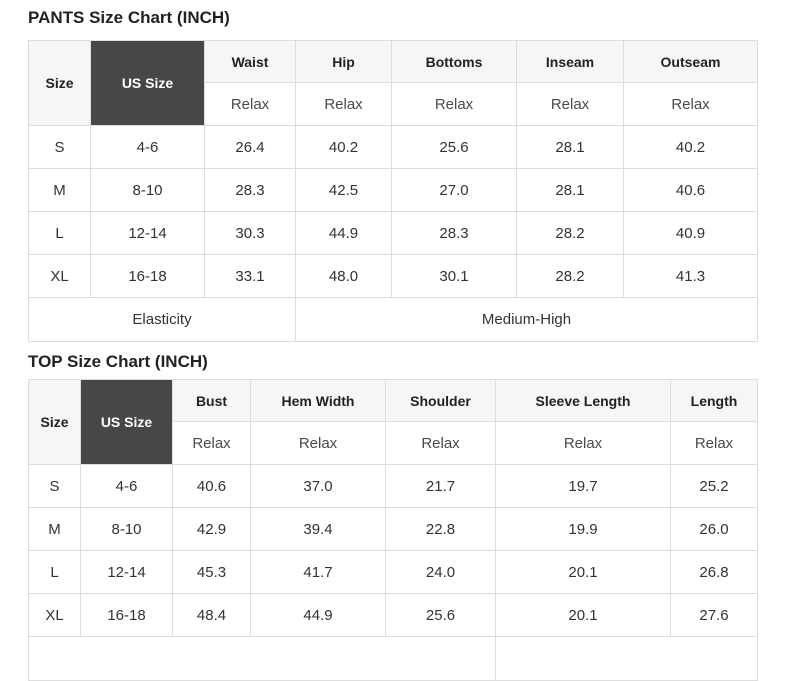 The width and height of the screenshot is (785, 681). What do you see at coordinates (343, 276) in the screenshot?
I see `value-cell: 48.0` at bounding box center [343, 276].